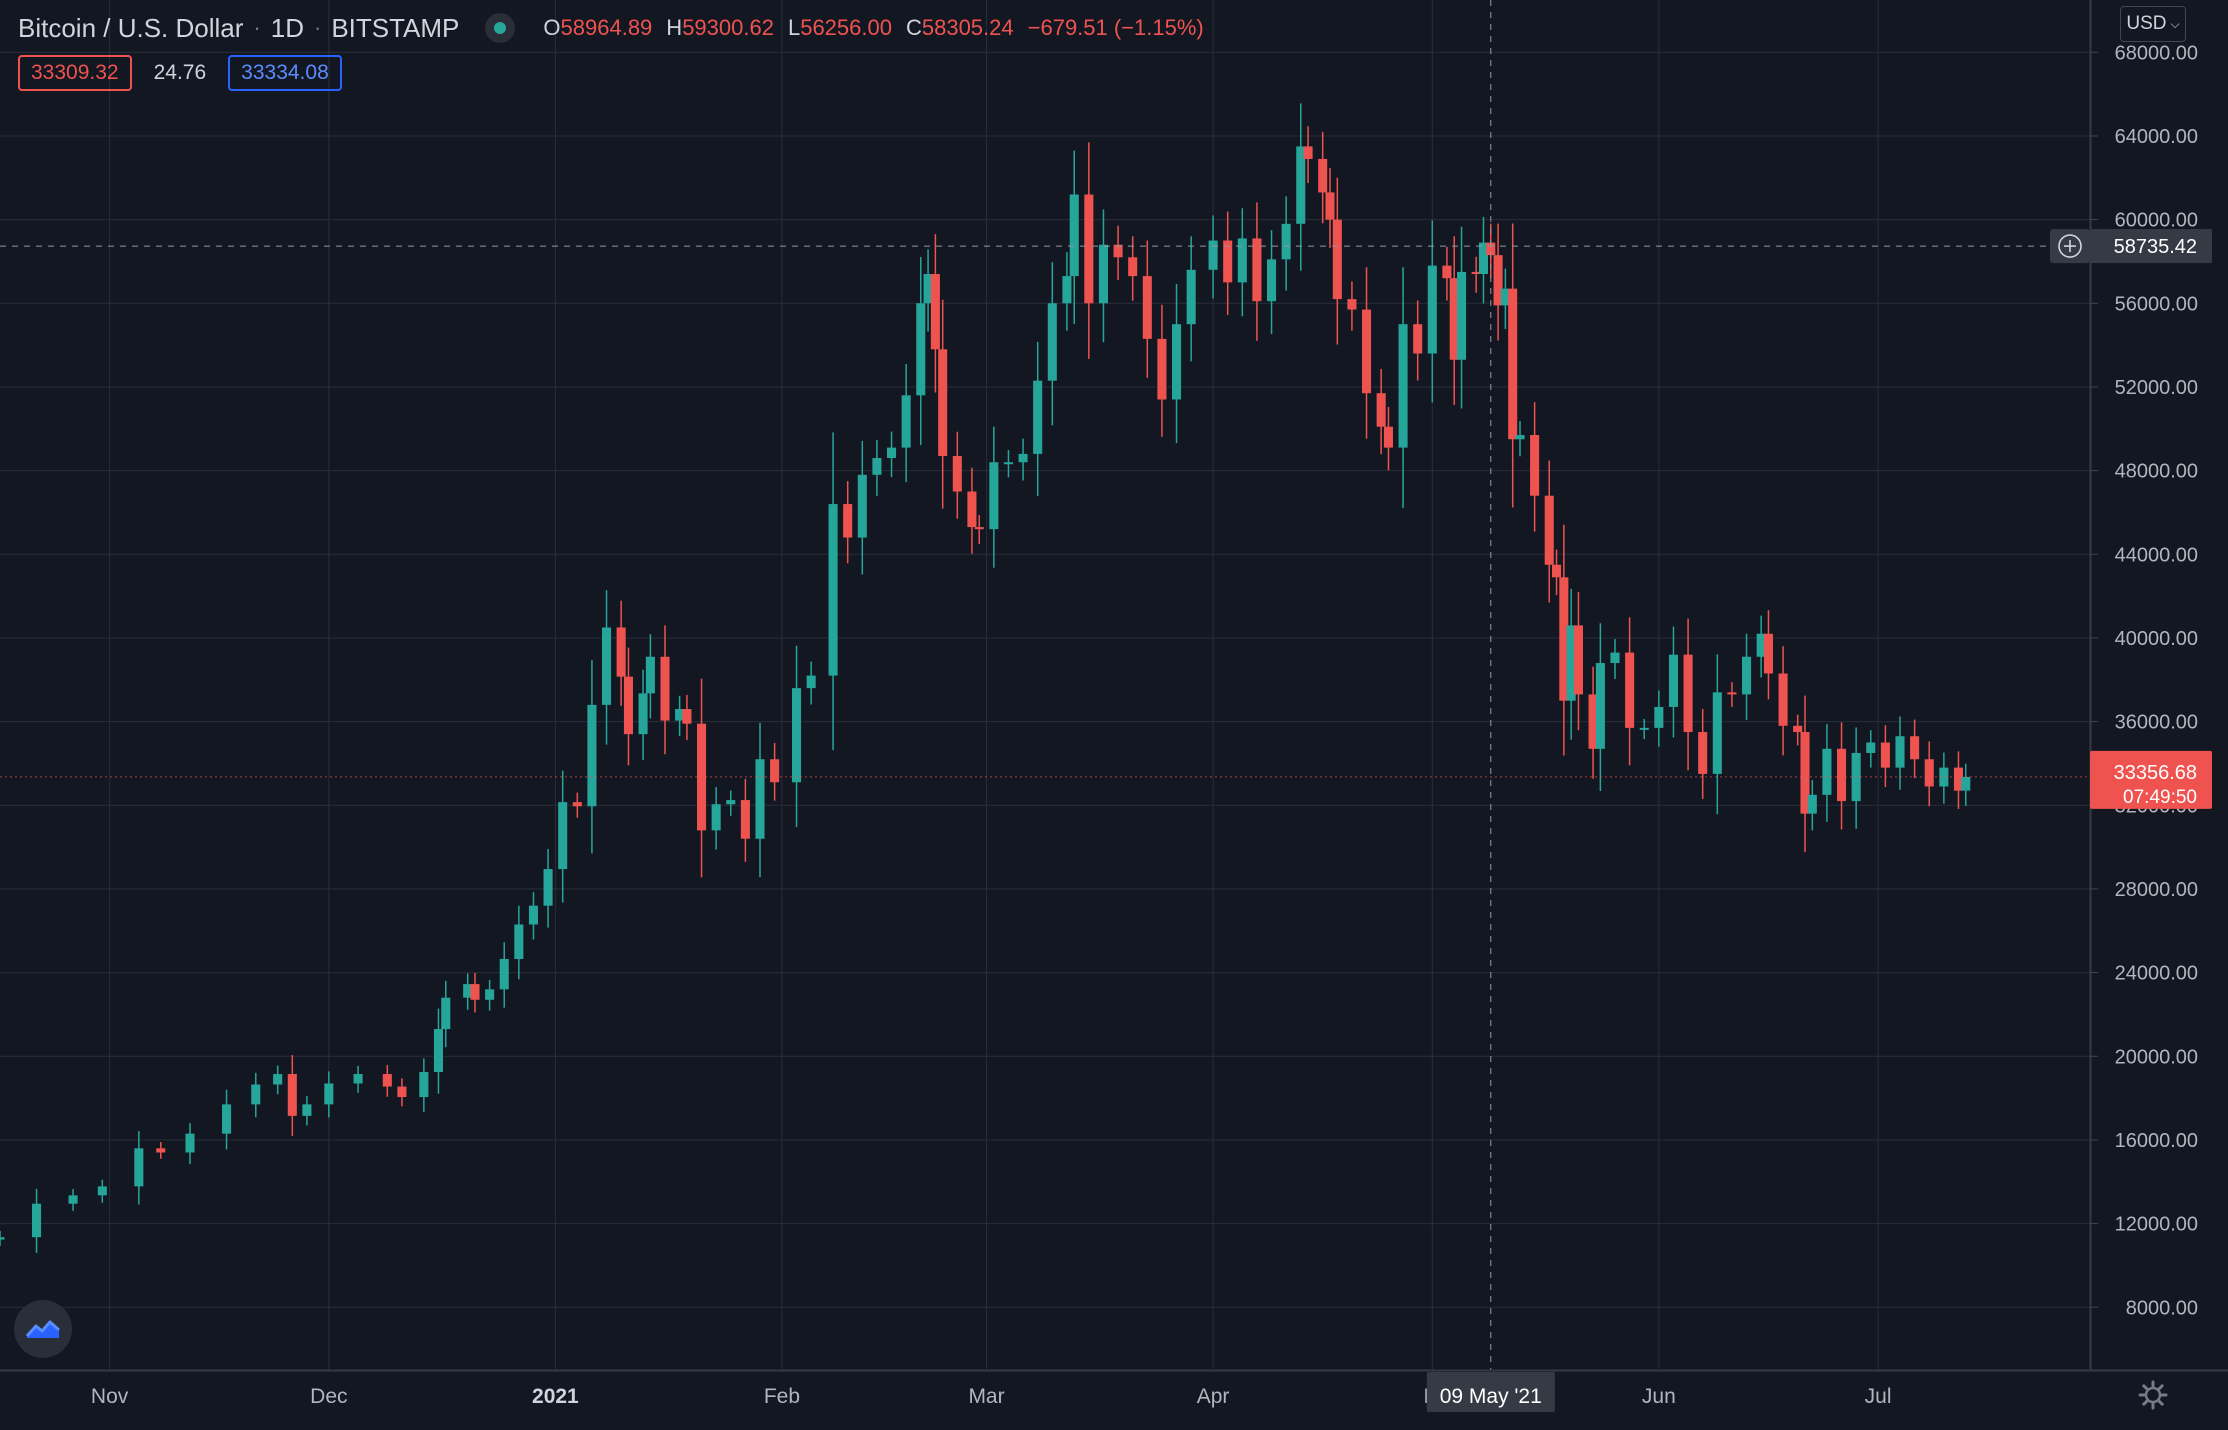 The width and height of the screenshot is (2228, 1430). I want to click on market-status-icon, so click(500, 28).